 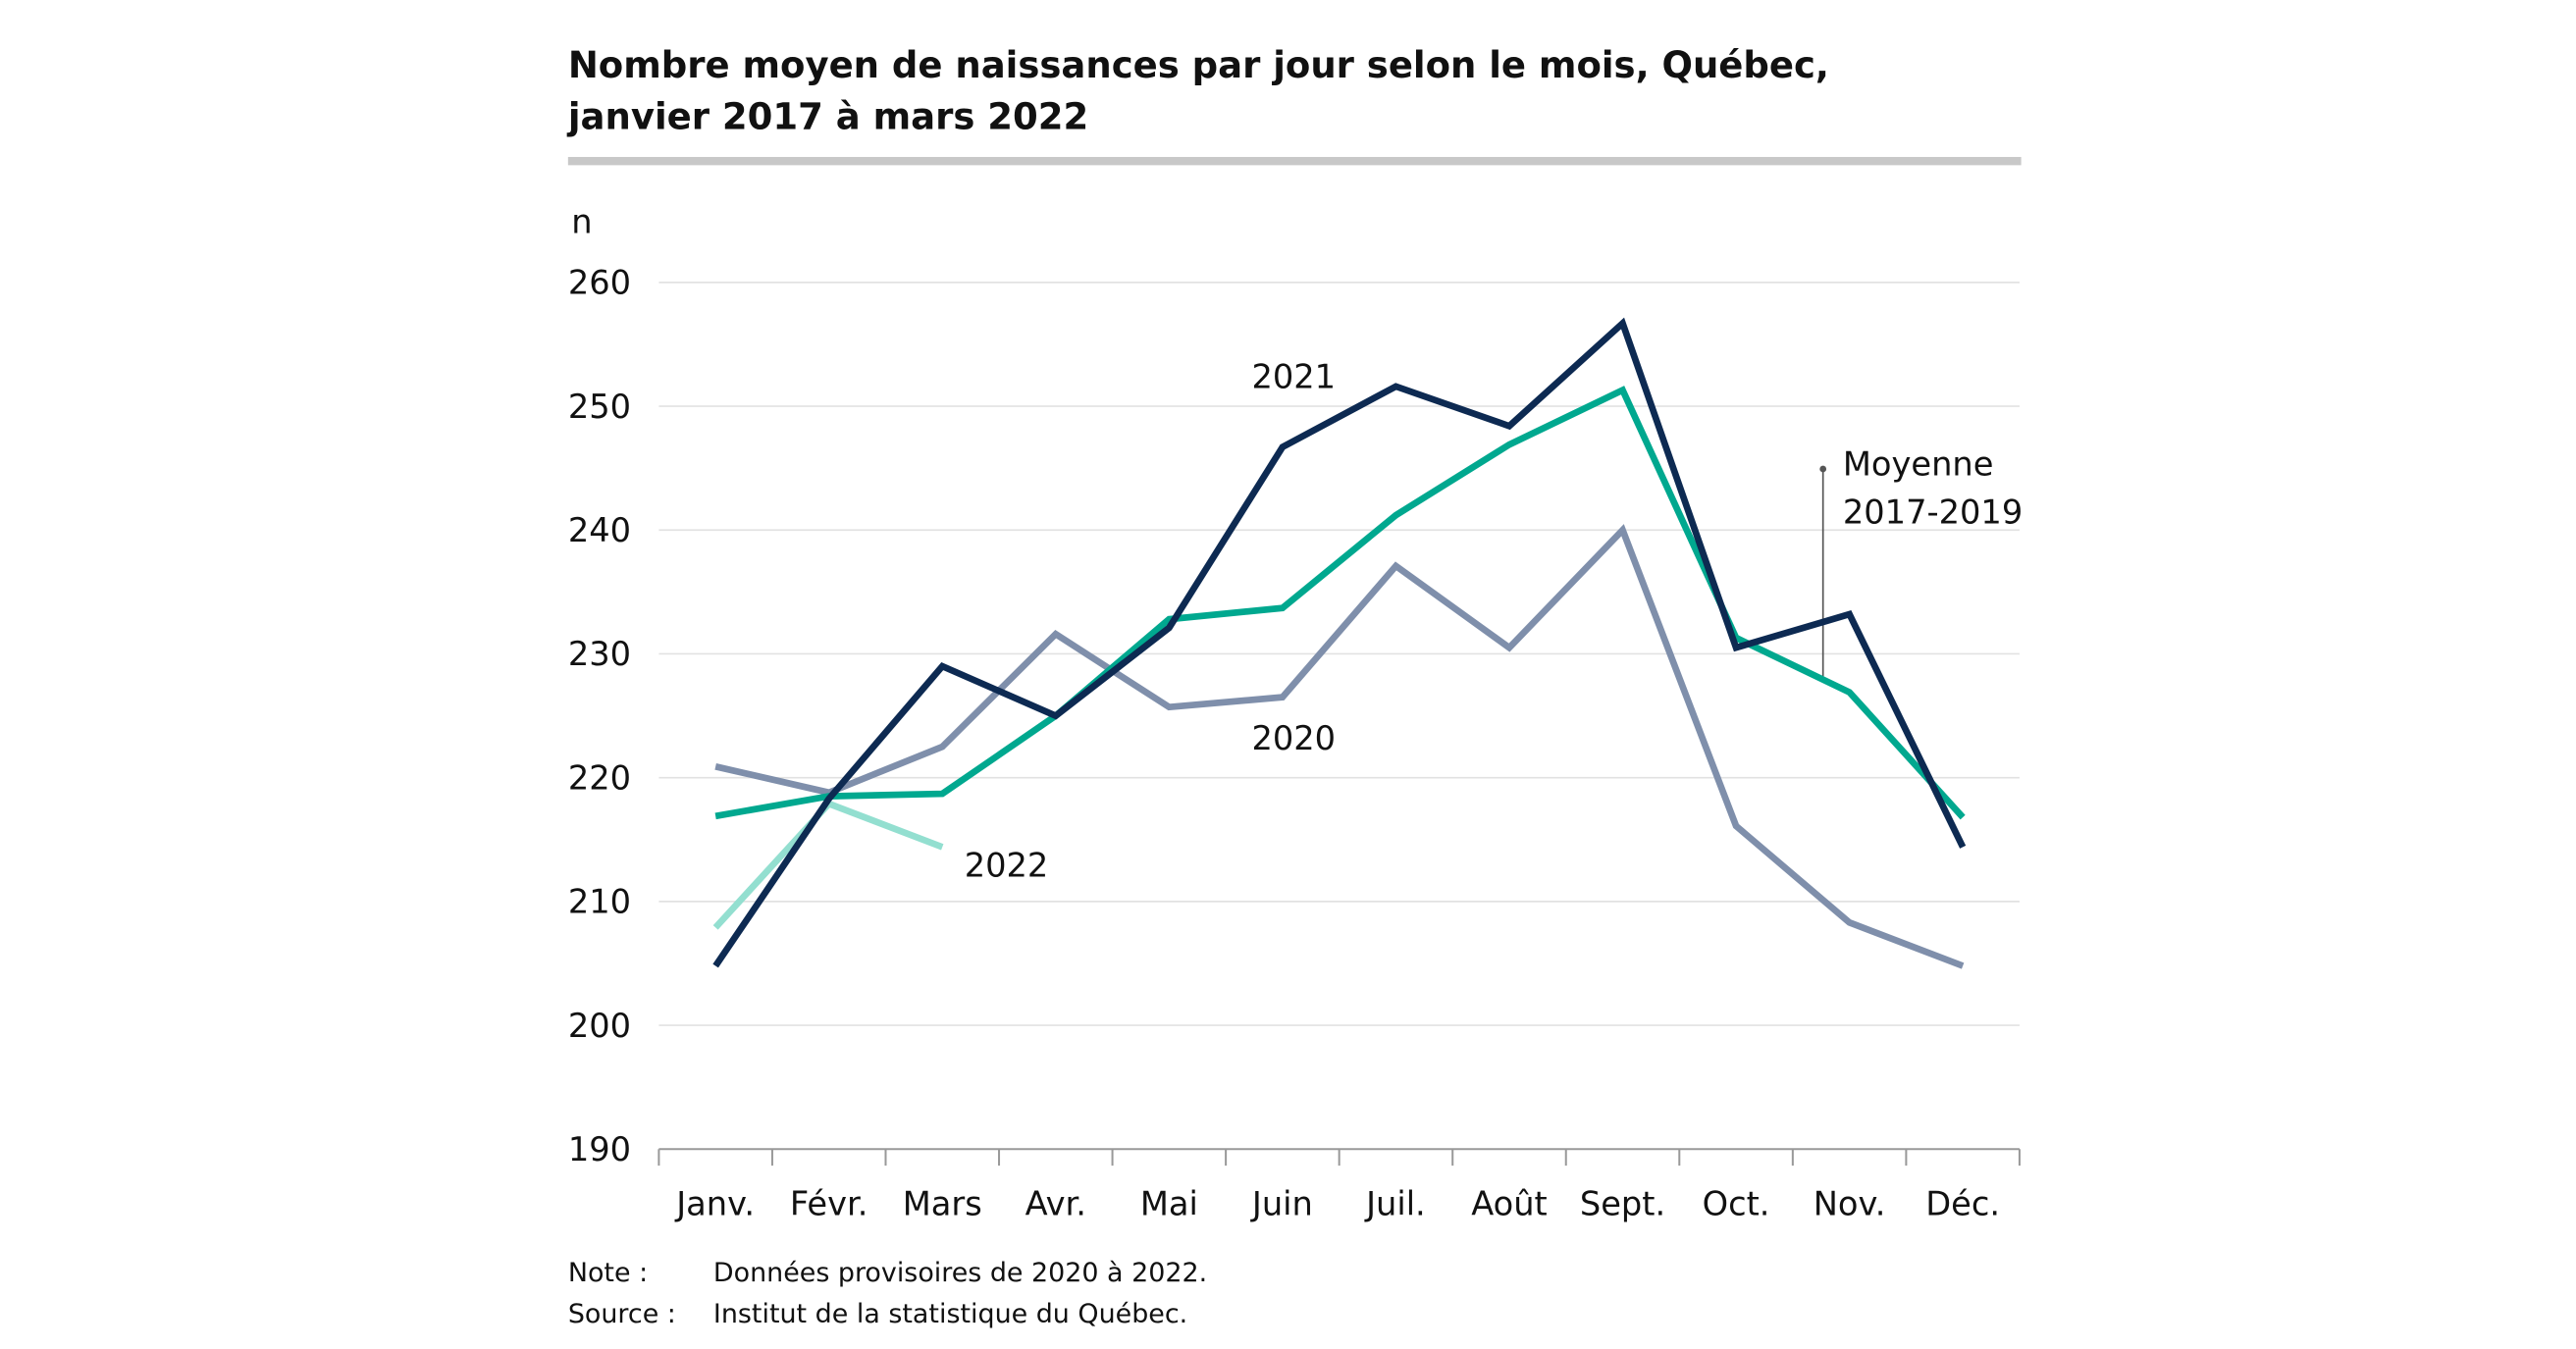 I want to click on moyenne-leader-line, so click(x=1823, y=571).